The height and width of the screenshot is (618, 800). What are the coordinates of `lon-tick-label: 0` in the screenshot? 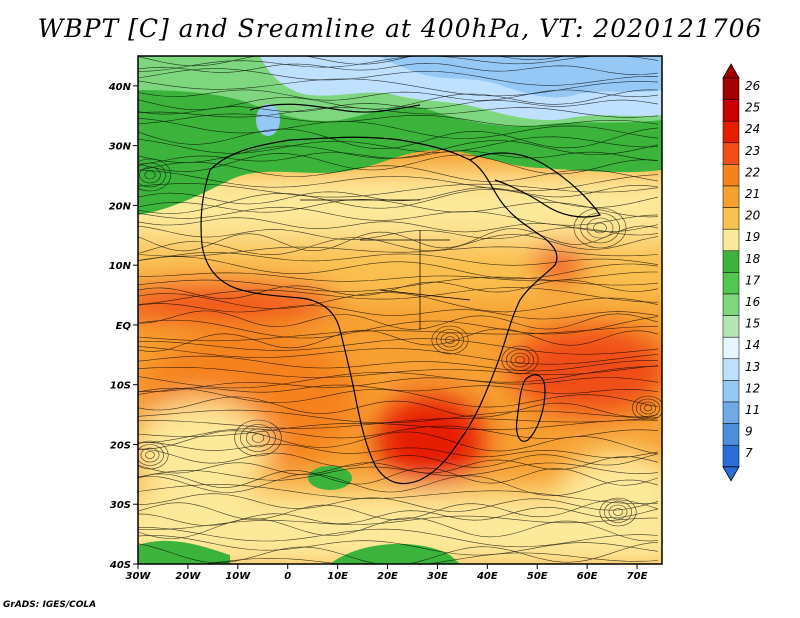 It's located at (287, 576).